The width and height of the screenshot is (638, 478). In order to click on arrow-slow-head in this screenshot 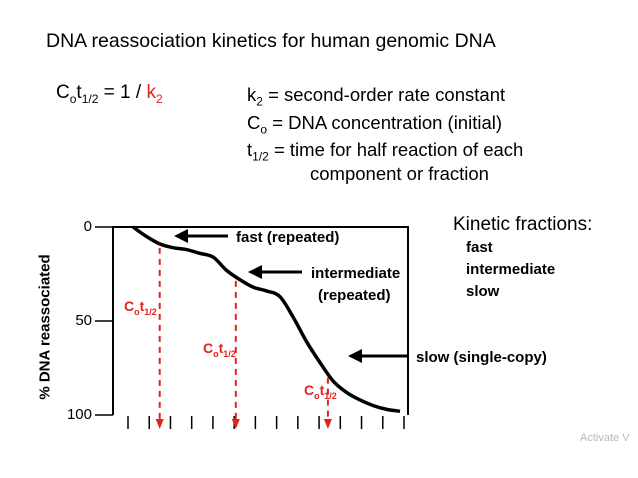, I will do `click(355, 356)`.